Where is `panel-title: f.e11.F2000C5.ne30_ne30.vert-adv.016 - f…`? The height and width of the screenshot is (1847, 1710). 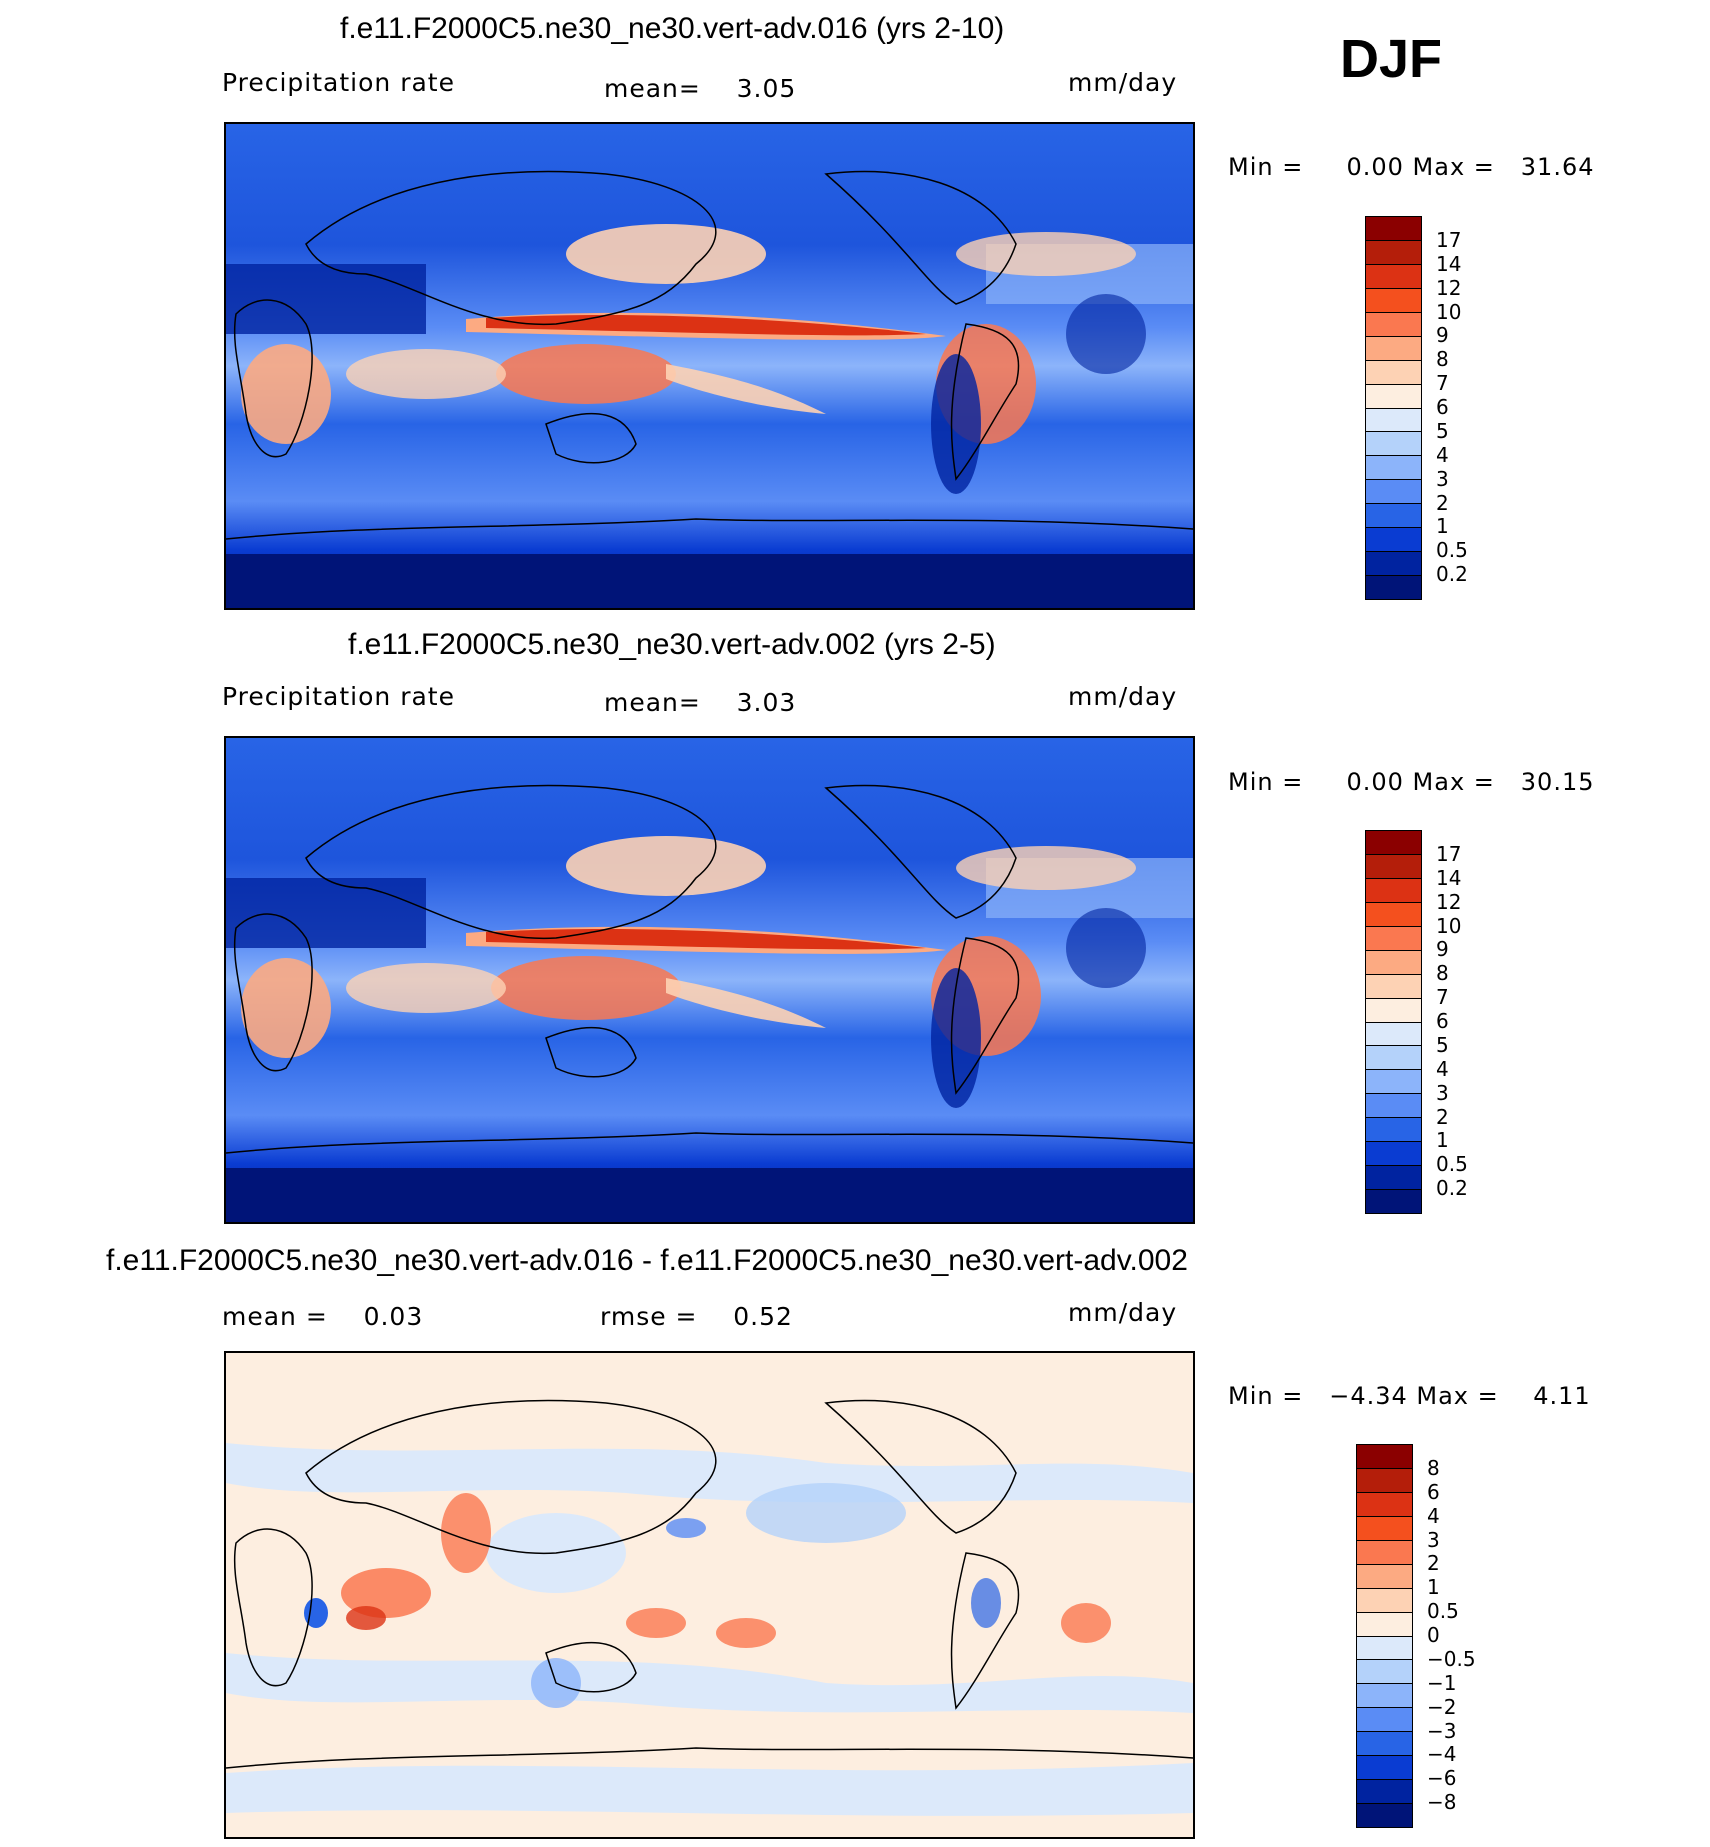
panel-title: f.e11.F2000C5.ne30_ne30.vert-adv.016 - f… is located at coordinates (647, 1260).